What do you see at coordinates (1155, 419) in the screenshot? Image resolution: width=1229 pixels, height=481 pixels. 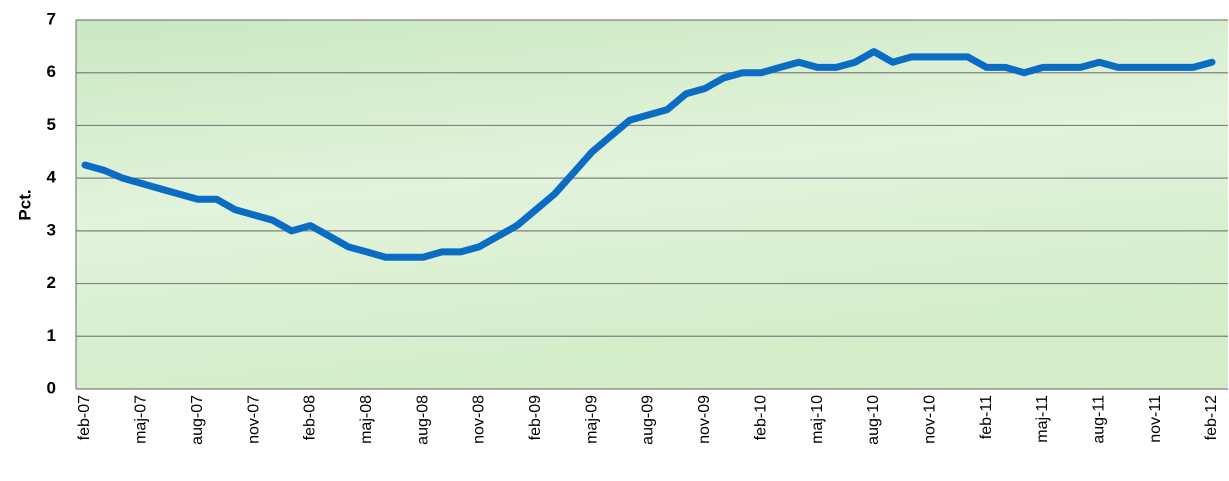 I see `x-tick-label: nov-11` at bounding box center [1155, 419].